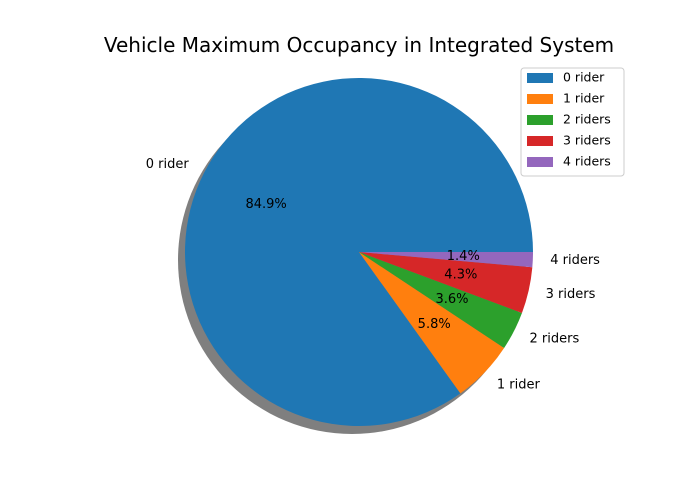  What do you see at coordinates (463, 256) in the screenshot?
I see `percent-label: 1.4%` at bounding box center [463, 256].